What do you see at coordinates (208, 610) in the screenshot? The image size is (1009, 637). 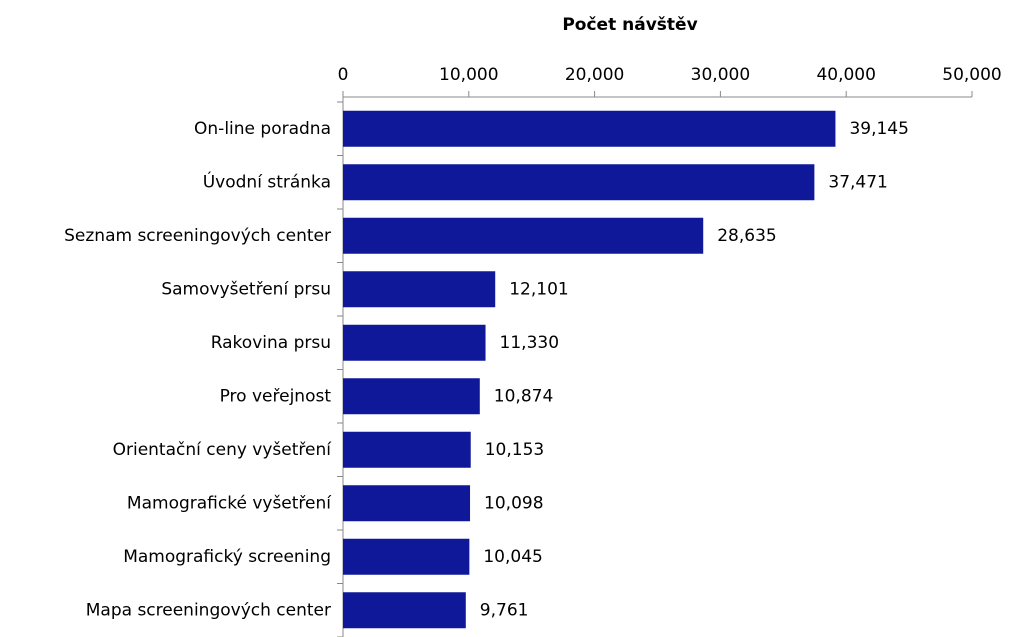 I see `y-tick-label: Mapa screeningových center` at bounding box center [208, 610].